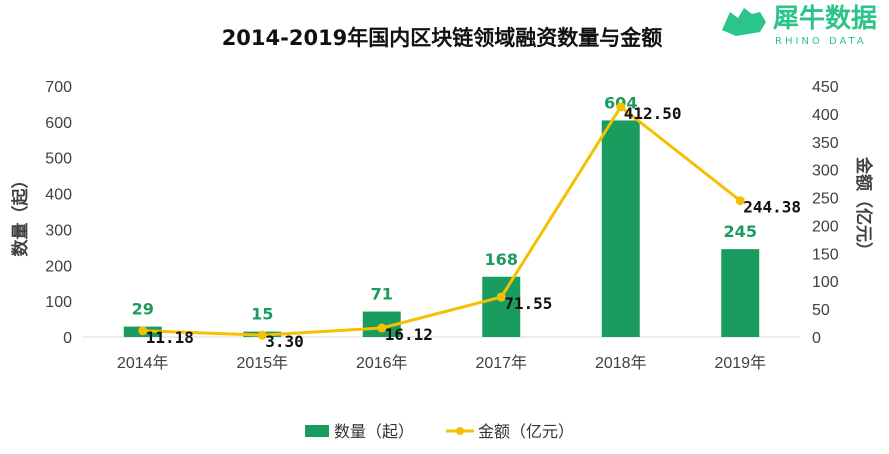 This screenshot has height=454, width=889. Describe the element at coordinates (262, 314) in the screenshot. I see `bar-data-label: 15` at that location.